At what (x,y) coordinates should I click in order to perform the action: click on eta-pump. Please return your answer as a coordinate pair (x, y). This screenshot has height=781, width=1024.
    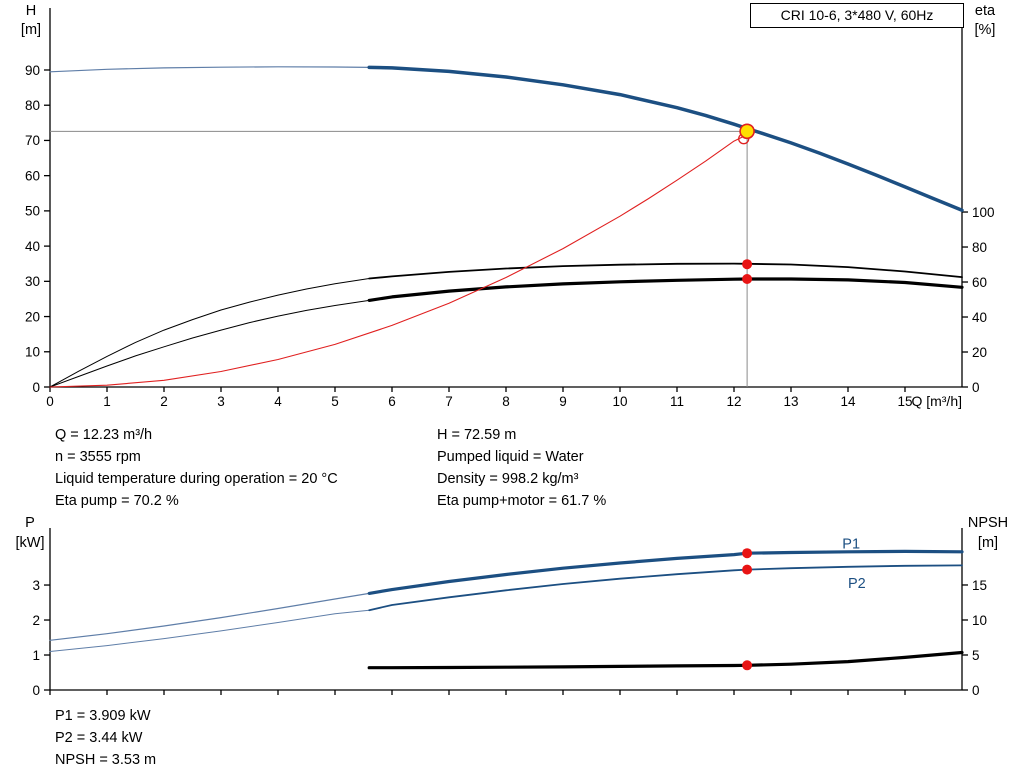
    Looking at the image, I should click on (665, 271).